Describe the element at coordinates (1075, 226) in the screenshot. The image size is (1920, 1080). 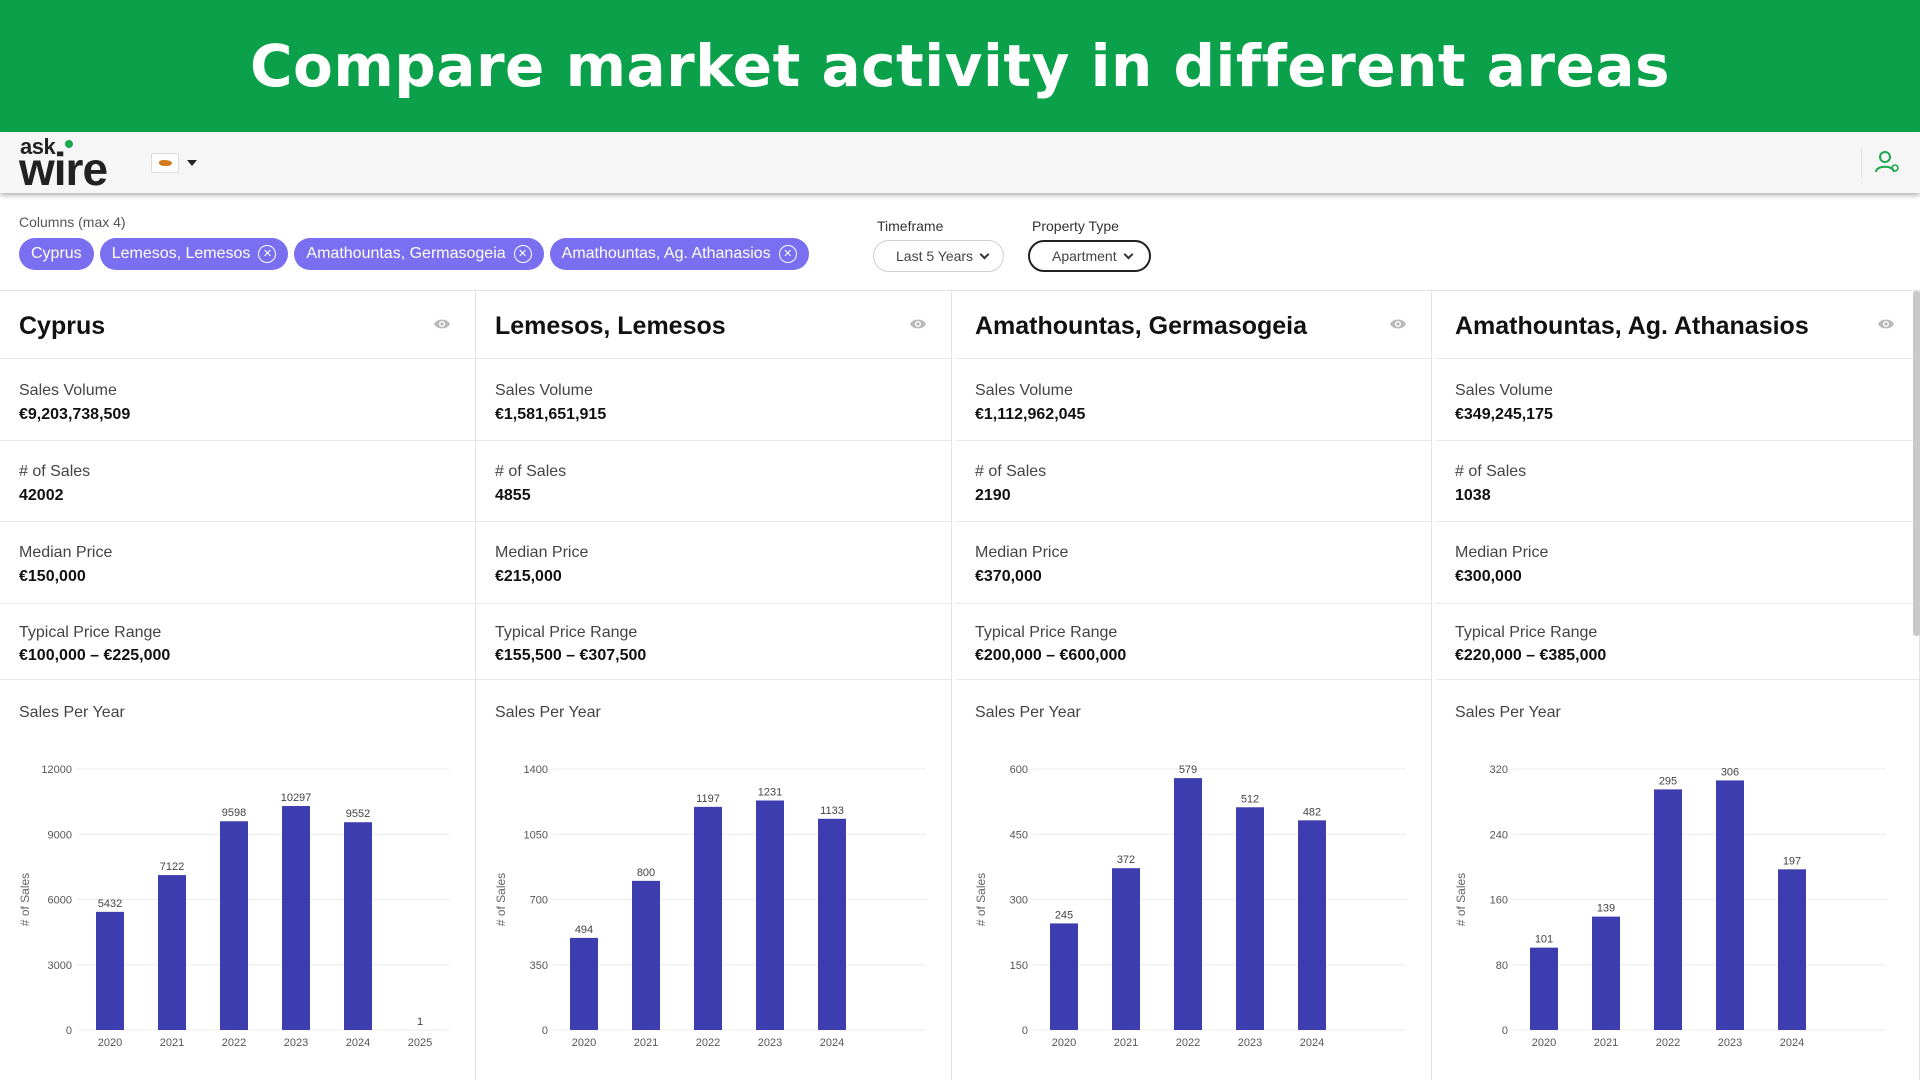
I see `property-type-label: Property Type` at that location.